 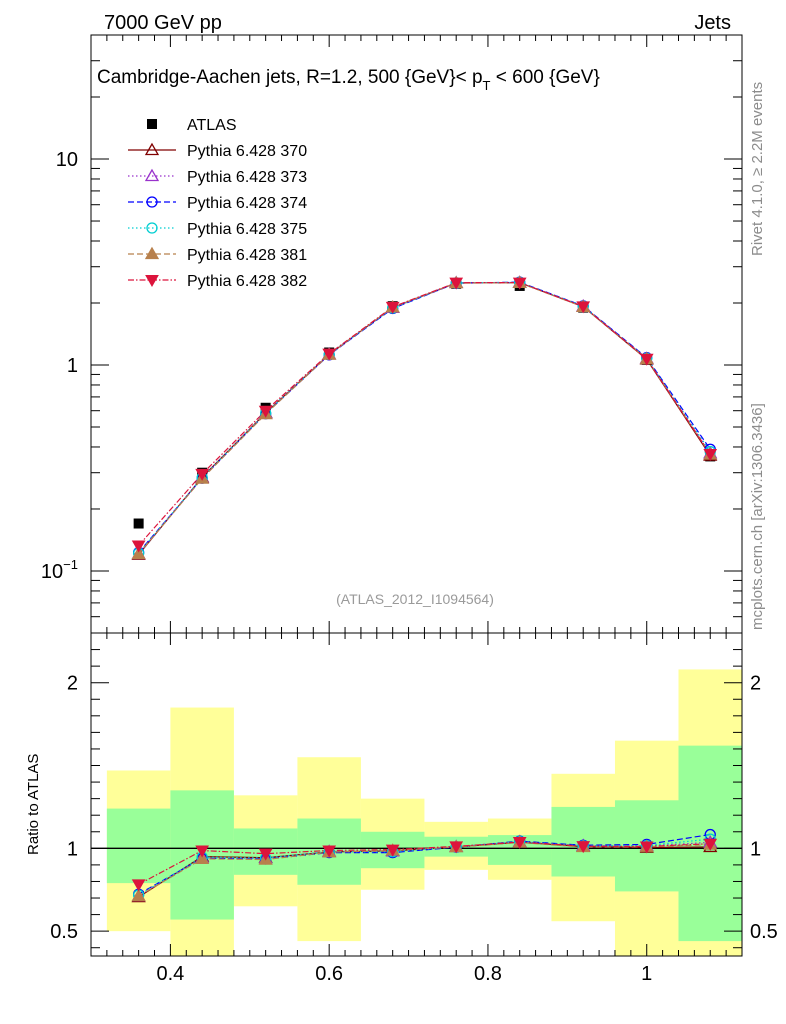 I want to click on y-tick-label: 1, so click(x=72, y=366).